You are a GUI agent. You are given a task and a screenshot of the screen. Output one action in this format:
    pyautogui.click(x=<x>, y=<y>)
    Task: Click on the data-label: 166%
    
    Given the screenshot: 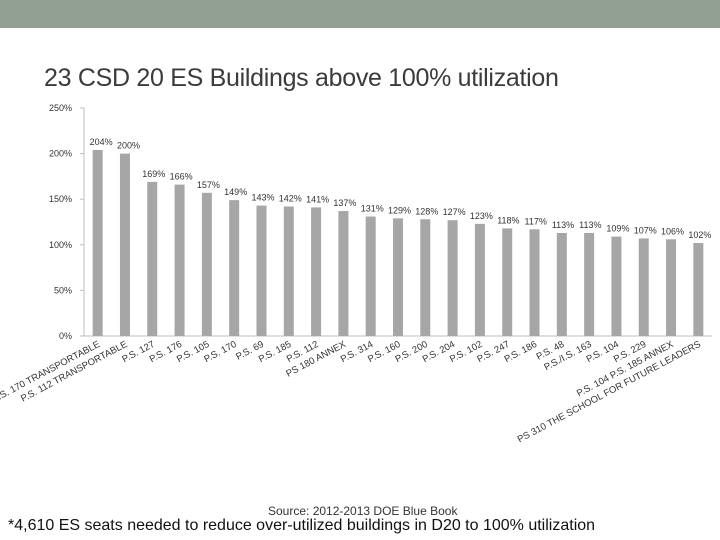 What is the action you would take?
    pyautogui.click(x=181, y=177)
    